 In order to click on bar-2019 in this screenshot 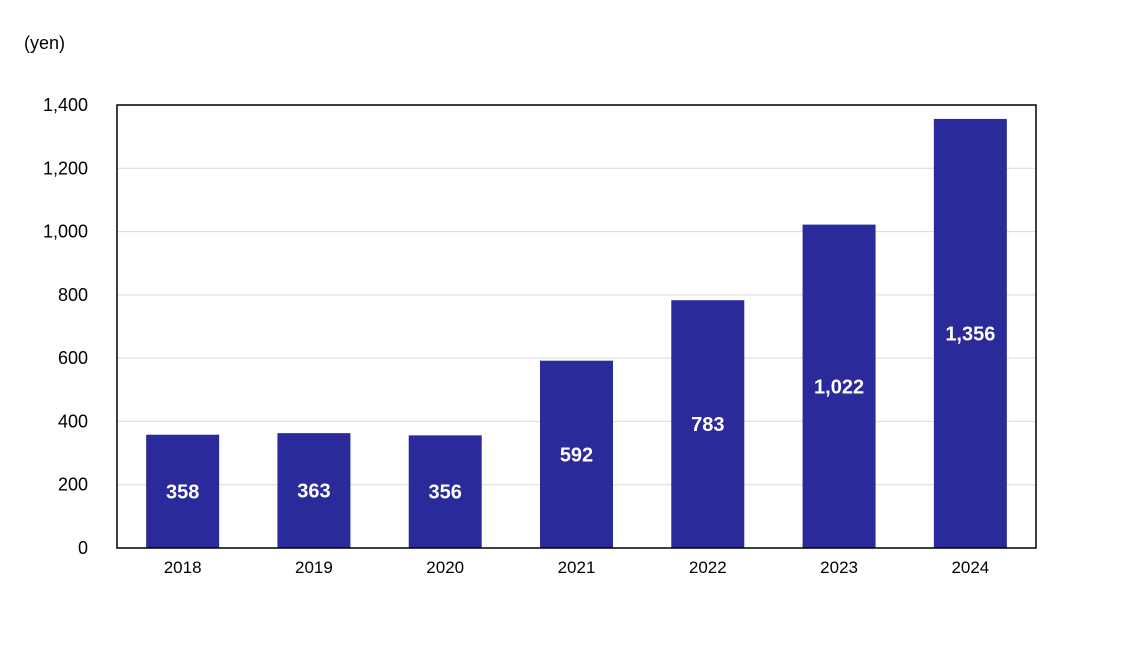, I will do `click(314, 490)`.